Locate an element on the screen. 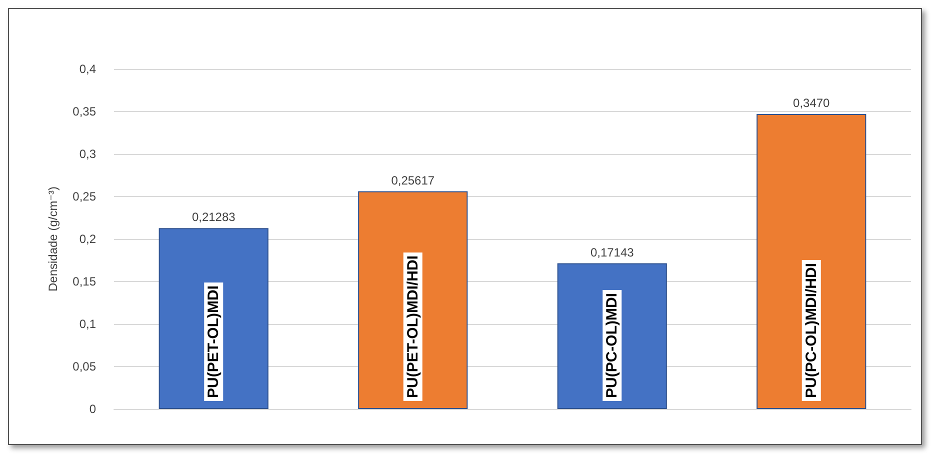 The image size is (932, 455). y-tick-label: 0,15 is located at coordinates (84, 281).